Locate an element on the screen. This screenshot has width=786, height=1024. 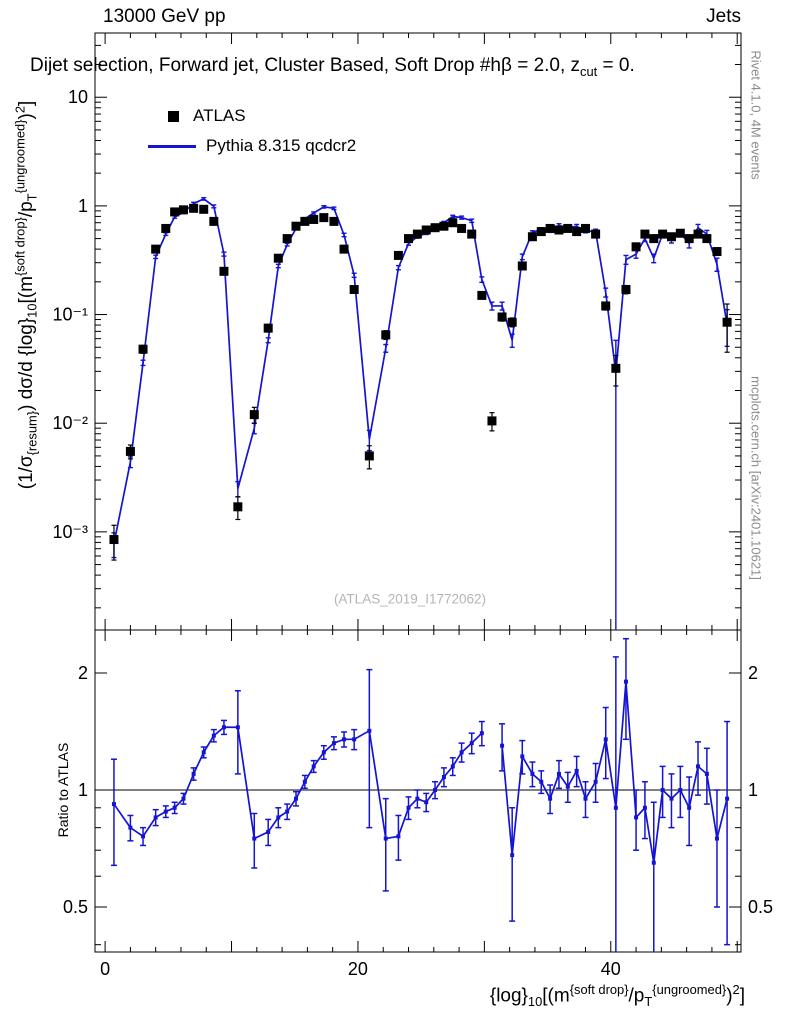
analysis-group-label: Jets is located at coordinates (723, 16).